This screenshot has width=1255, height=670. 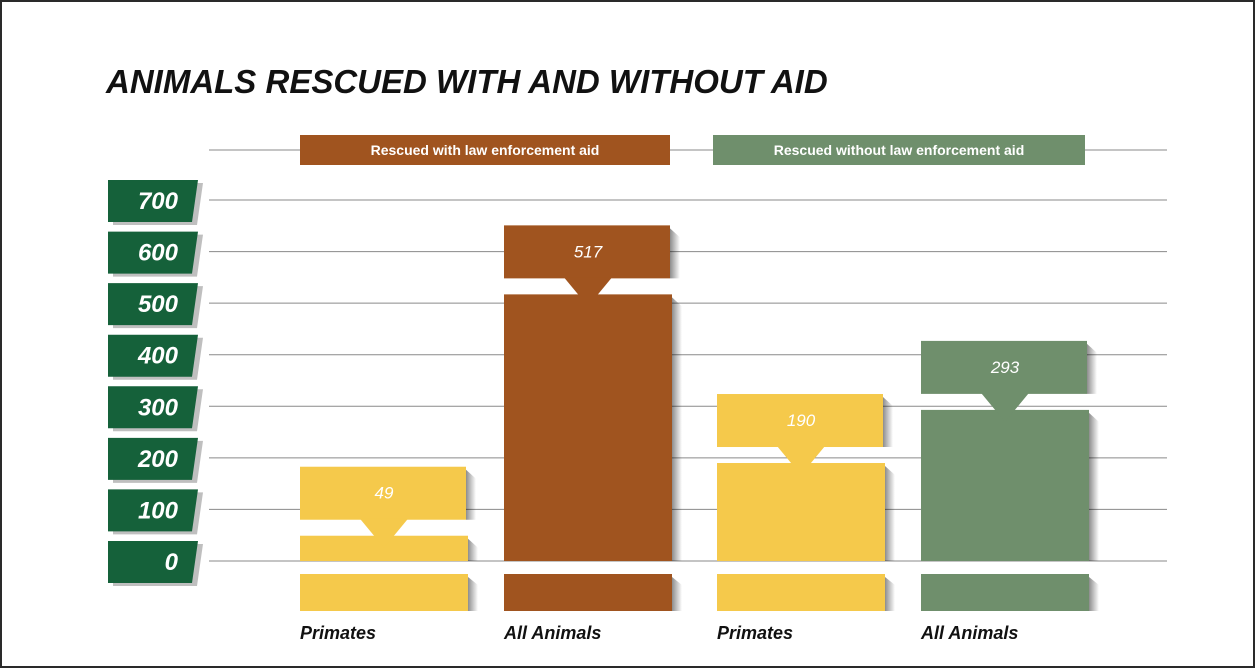 I want to click on y-tick-label: 400, so click(x=158, y=356).